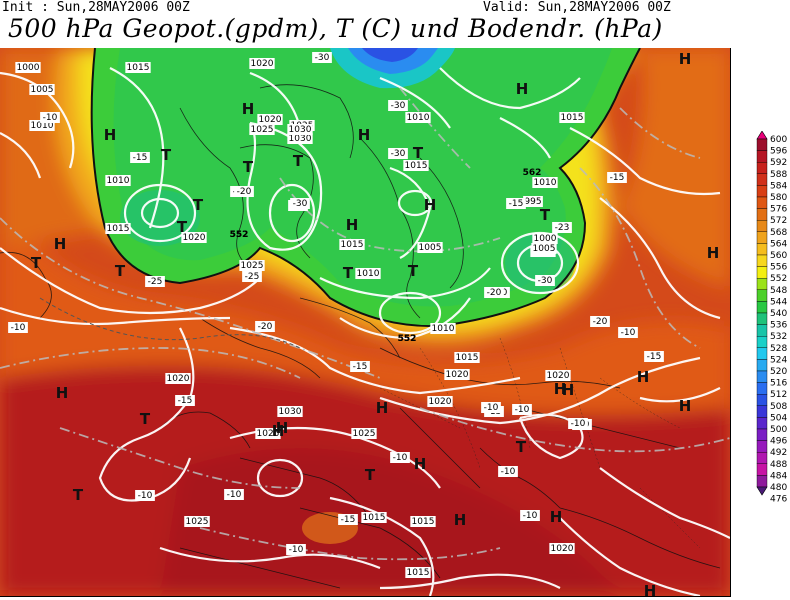 This screenshot has height=600, width=790. Describe the element at coordinates (155, 282) in the screenshot. I see `svg-text: -25` at that location.